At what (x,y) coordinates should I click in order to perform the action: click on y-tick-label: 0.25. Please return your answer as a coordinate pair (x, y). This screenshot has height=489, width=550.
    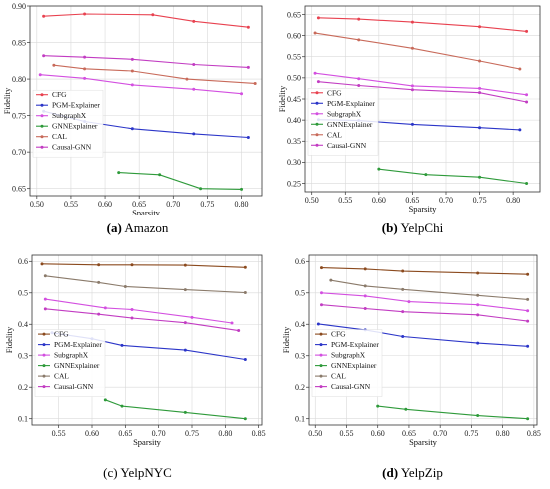
    Looking at the image, I should click on (294, 183).